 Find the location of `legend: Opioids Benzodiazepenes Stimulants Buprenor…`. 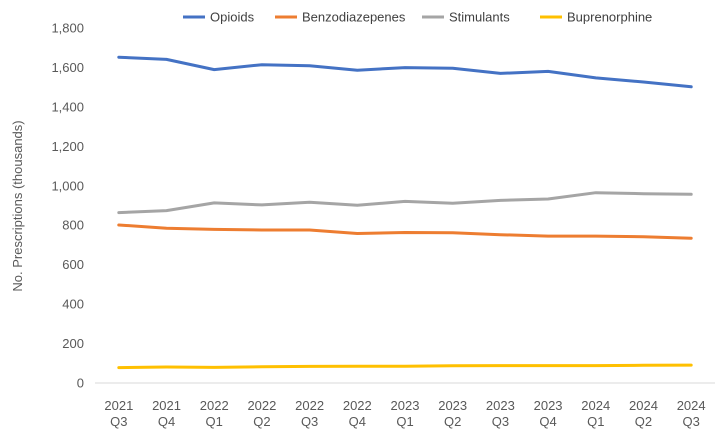

legend: Opioids Benzodiazepenes Stimulants Buprenor… is located at coordinates (417, 17).